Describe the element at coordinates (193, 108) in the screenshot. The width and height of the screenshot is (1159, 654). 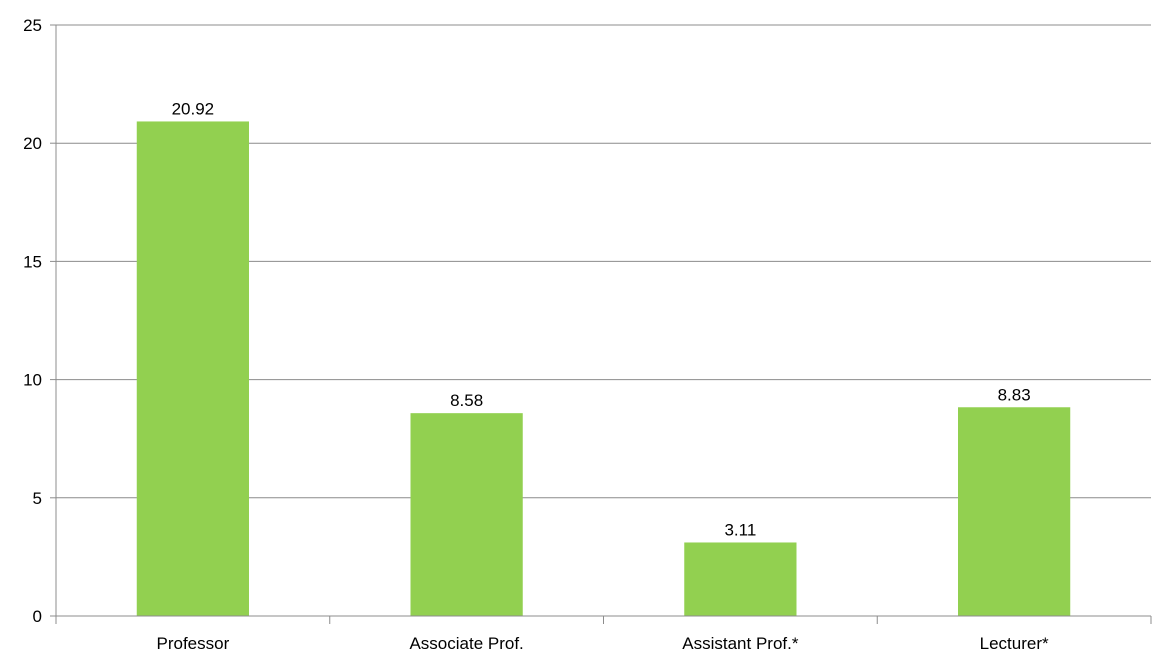
I see `data-label: 20.92` at that location.